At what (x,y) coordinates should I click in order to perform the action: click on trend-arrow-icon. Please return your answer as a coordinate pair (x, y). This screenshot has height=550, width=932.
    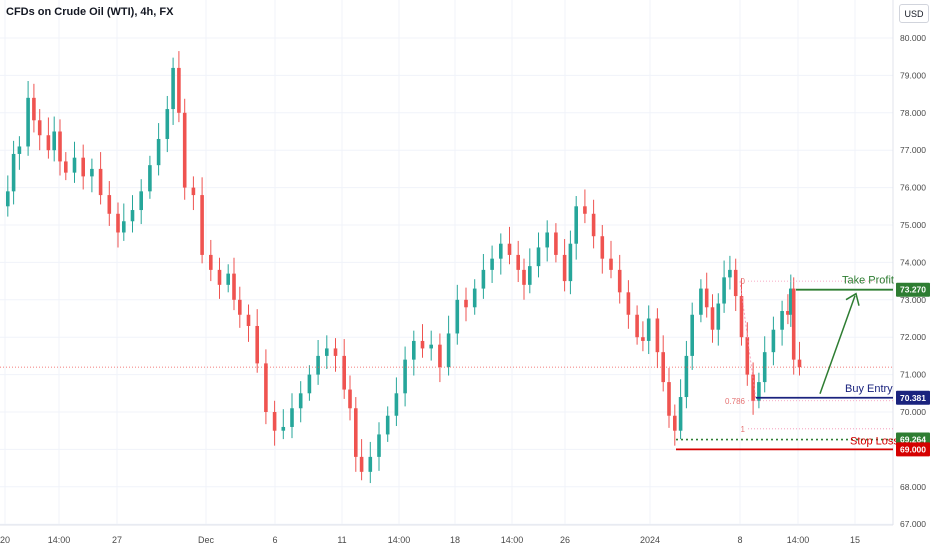
    Looking at the image, I should click on (837, 345).